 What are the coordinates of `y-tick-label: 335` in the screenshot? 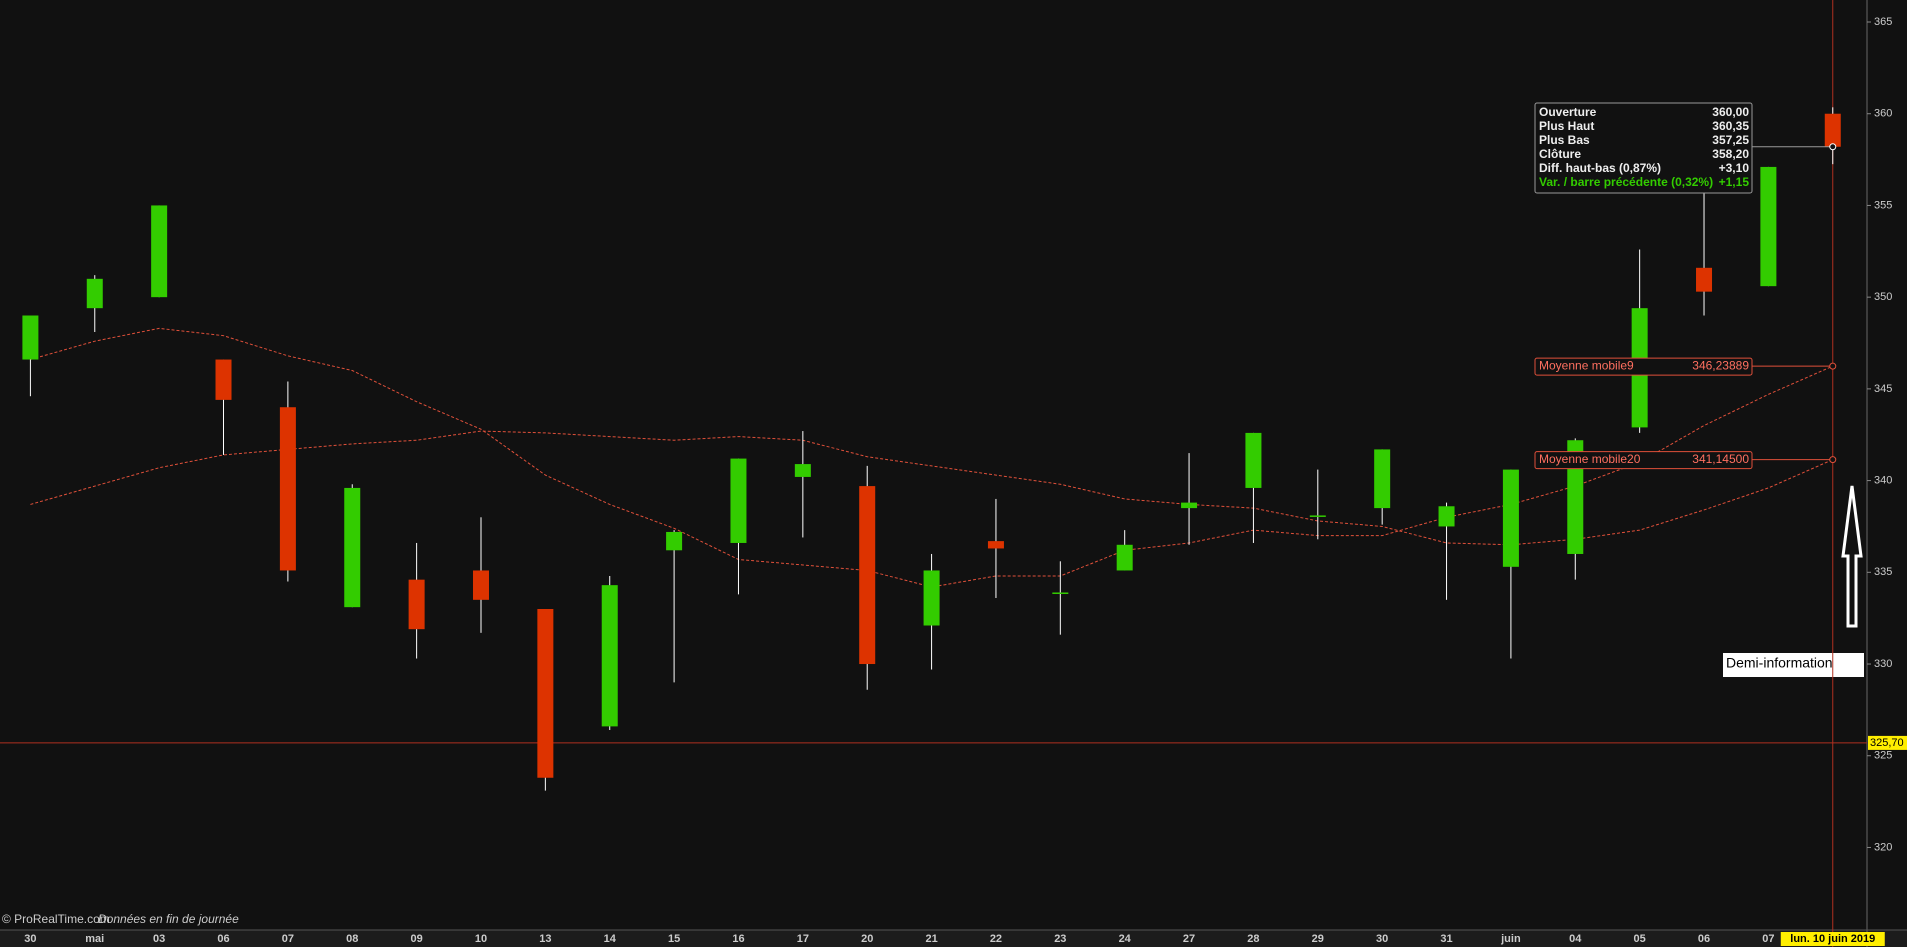 It's located at (1883, 572).